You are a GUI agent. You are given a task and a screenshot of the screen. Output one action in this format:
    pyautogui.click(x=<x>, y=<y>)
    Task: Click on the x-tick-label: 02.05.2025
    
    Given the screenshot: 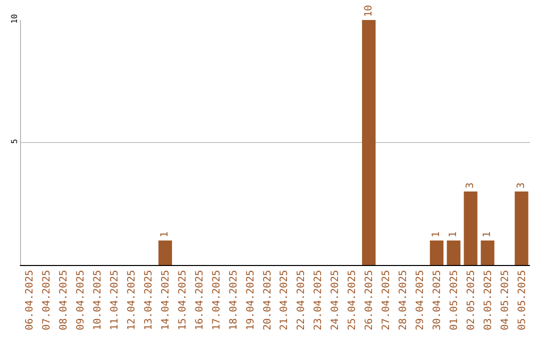 What is the action you would take?
    pyautogui.click(x=471, y=300)
    